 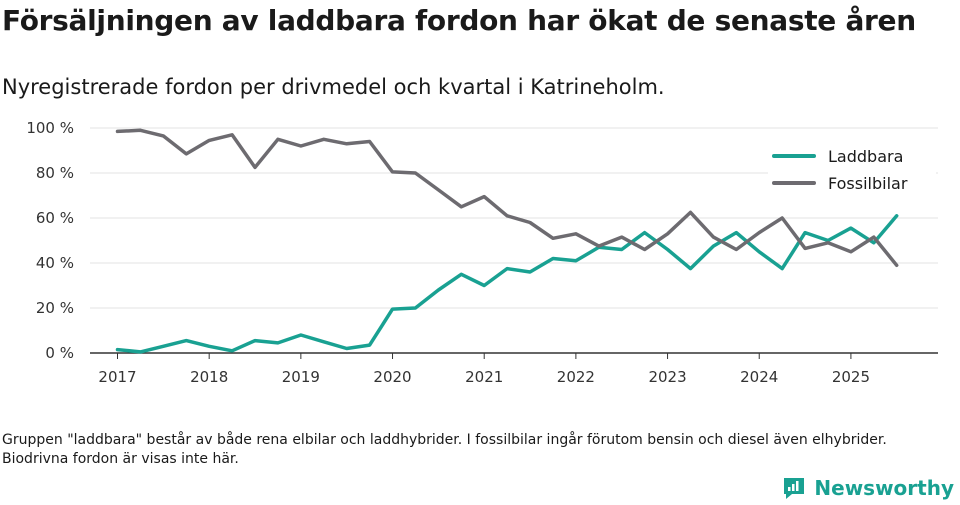 What do you see at coordinates (794, 488) in the screenshot?
I see `newsworthy-logo-icon` at bounding box center [794, 488].